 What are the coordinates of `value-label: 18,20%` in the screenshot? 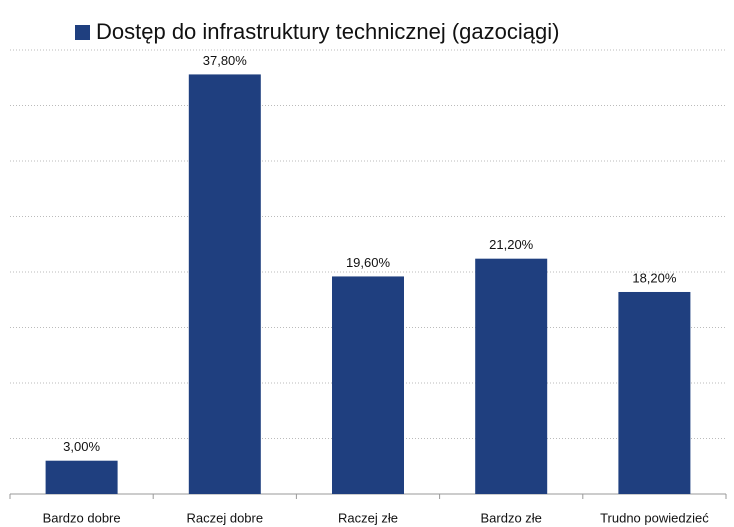 It's located at (654, 277).